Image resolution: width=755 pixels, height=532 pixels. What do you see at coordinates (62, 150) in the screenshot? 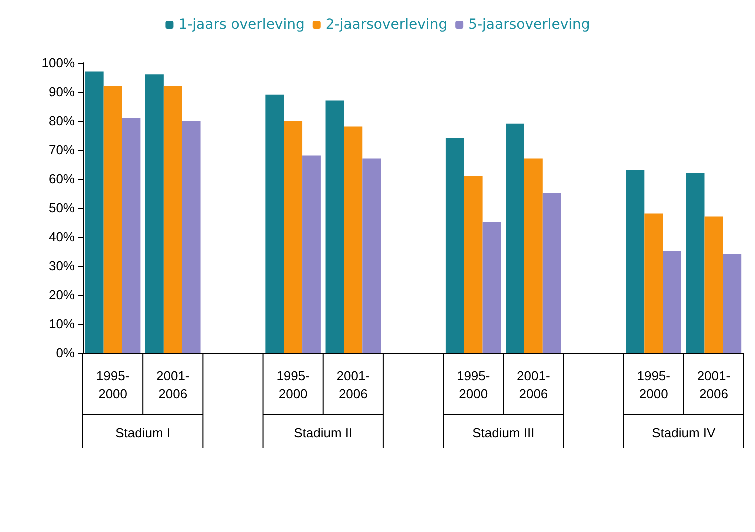
I see `y-tick-label: 70%` at bounding box center [62, 150].